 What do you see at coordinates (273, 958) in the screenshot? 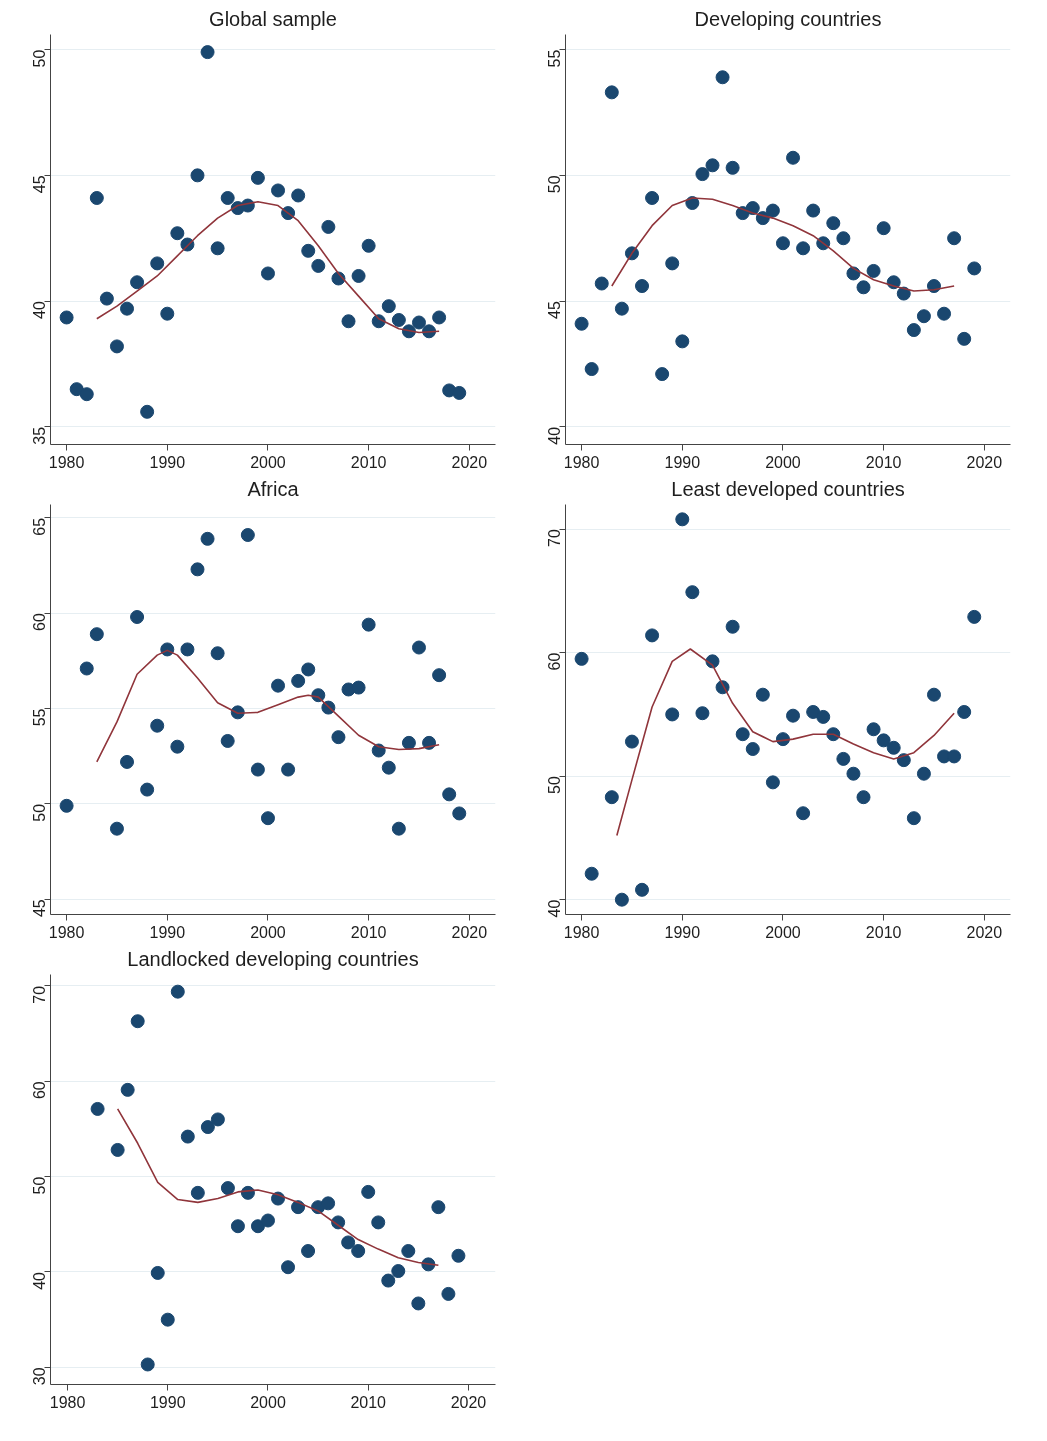
I see `chart-title: Landlocked developing countries` at bounding box center [273, 958].